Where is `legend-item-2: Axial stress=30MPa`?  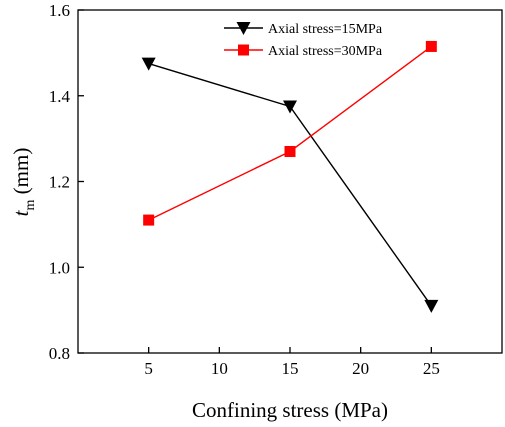 legend-item-2: Axial stress=30MPa is located at coordinates (303, 51).